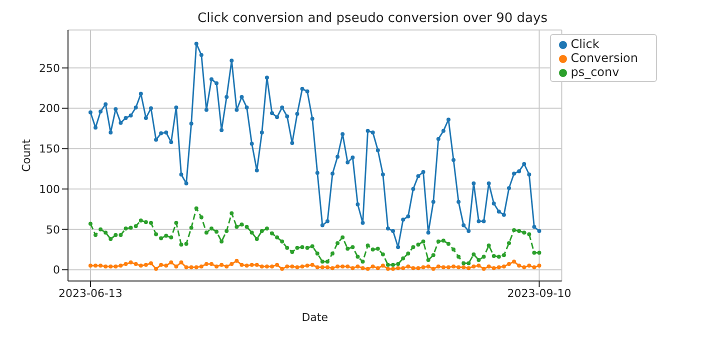  What do you see at coordinates (49, 109) in the screenshot?
I see `y-tick-label: 200` at bounding box center [49, 109].